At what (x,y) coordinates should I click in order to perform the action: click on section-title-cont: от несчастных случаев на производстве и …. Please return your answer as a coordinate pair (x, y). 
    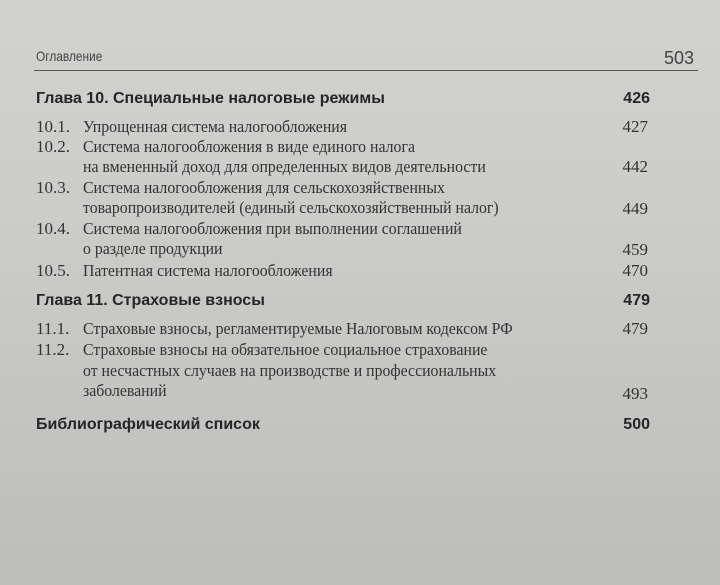
    Looking at the image, I should click on (290, 370).